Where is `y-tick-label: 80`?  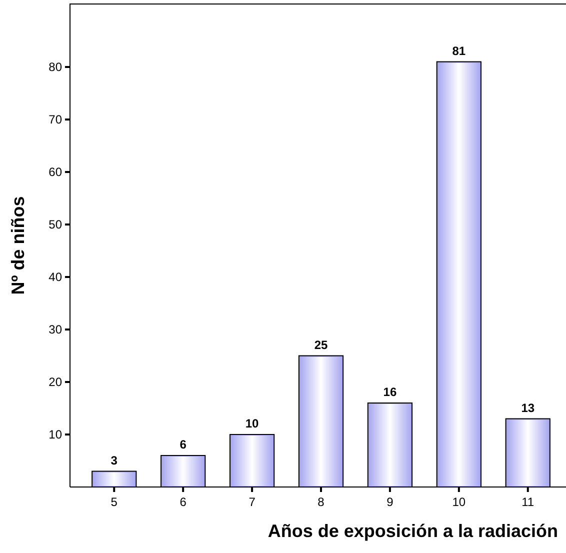 y-tick-label: 80 is located at coordinates (55, 67).